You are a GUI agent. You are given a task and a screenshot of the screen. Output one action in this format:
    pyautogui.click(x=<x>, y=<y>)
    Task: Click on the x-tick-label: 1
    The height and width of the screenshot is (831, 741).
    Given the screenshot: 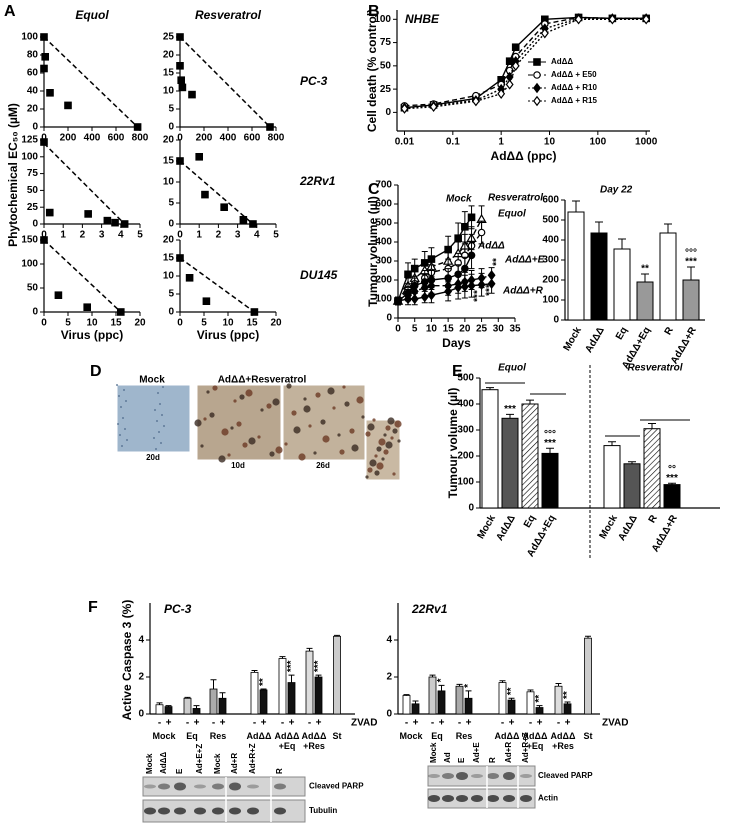 What is the action you would take?
    pyautogui.click(x=63, y=235)
    